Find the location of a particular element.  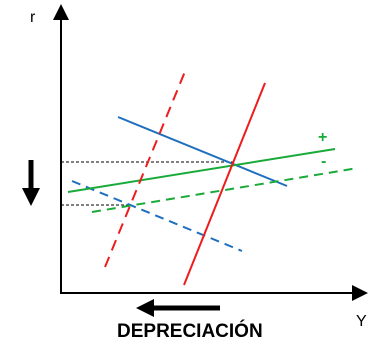

blue-solid-curve is located at coordinates (202, 151).